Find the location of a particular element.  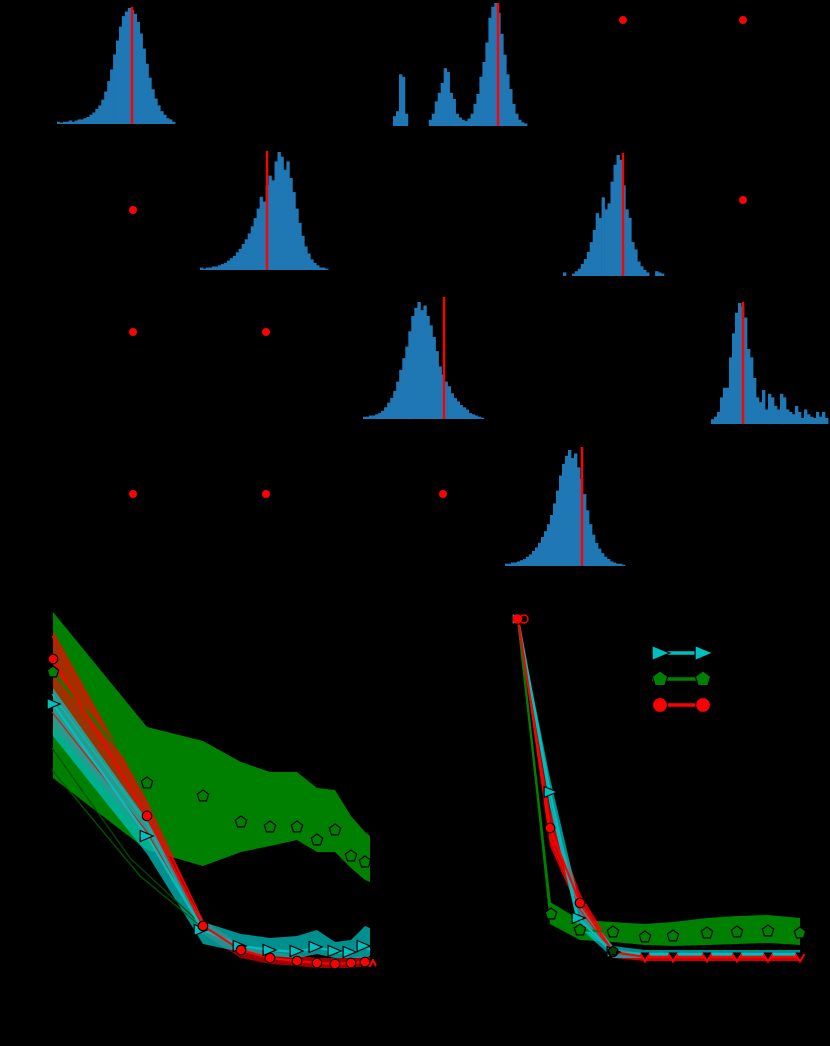

histogram-r4c4 is located at coordinates (565, 506).